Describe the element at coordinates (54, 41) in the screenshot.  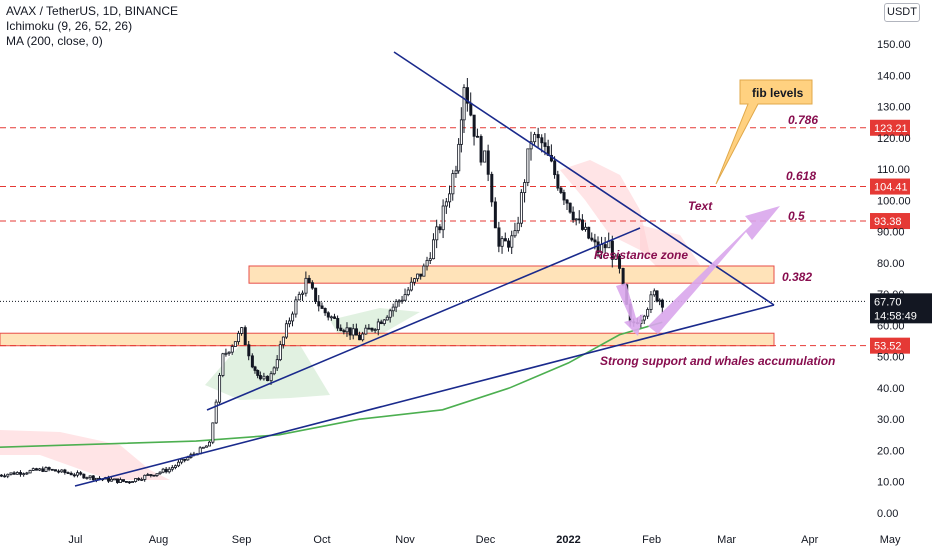
I see `ma-indicator-label: MA (200, close, 0)` at that location.